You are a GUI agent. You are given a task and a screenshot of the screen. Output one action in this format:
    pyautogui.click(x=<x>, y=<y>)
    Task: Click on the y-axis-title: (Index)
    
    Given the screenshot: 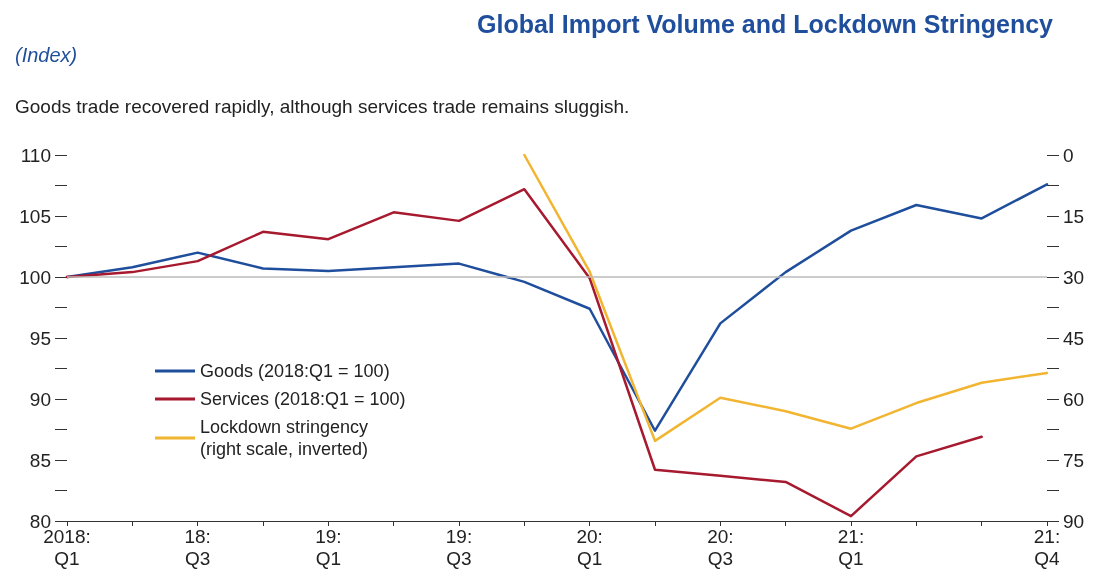 What is the action you would take?
    pyautogui.click(x=46, y=55)
    